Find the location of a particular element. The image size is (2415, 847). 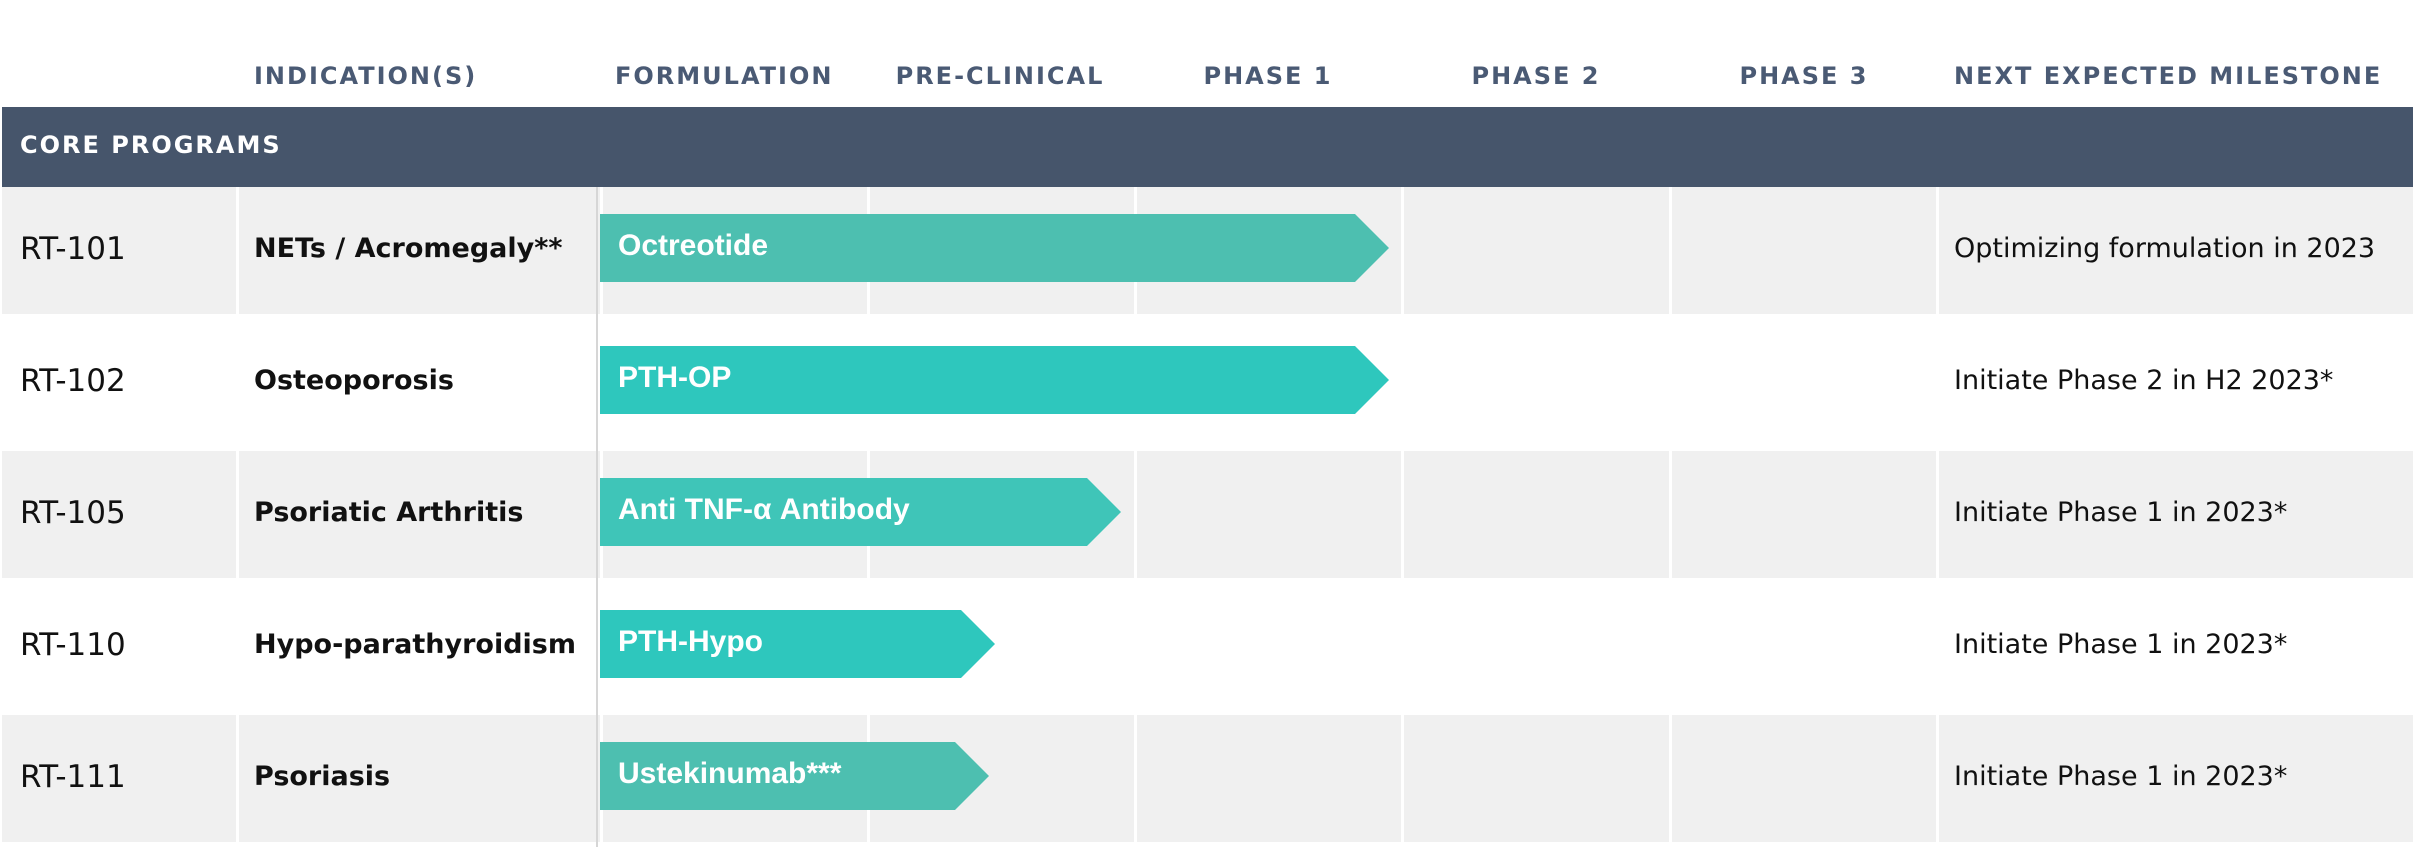

asset-label: Anti TNF-α Antibody is located at coordinates (764, 509).